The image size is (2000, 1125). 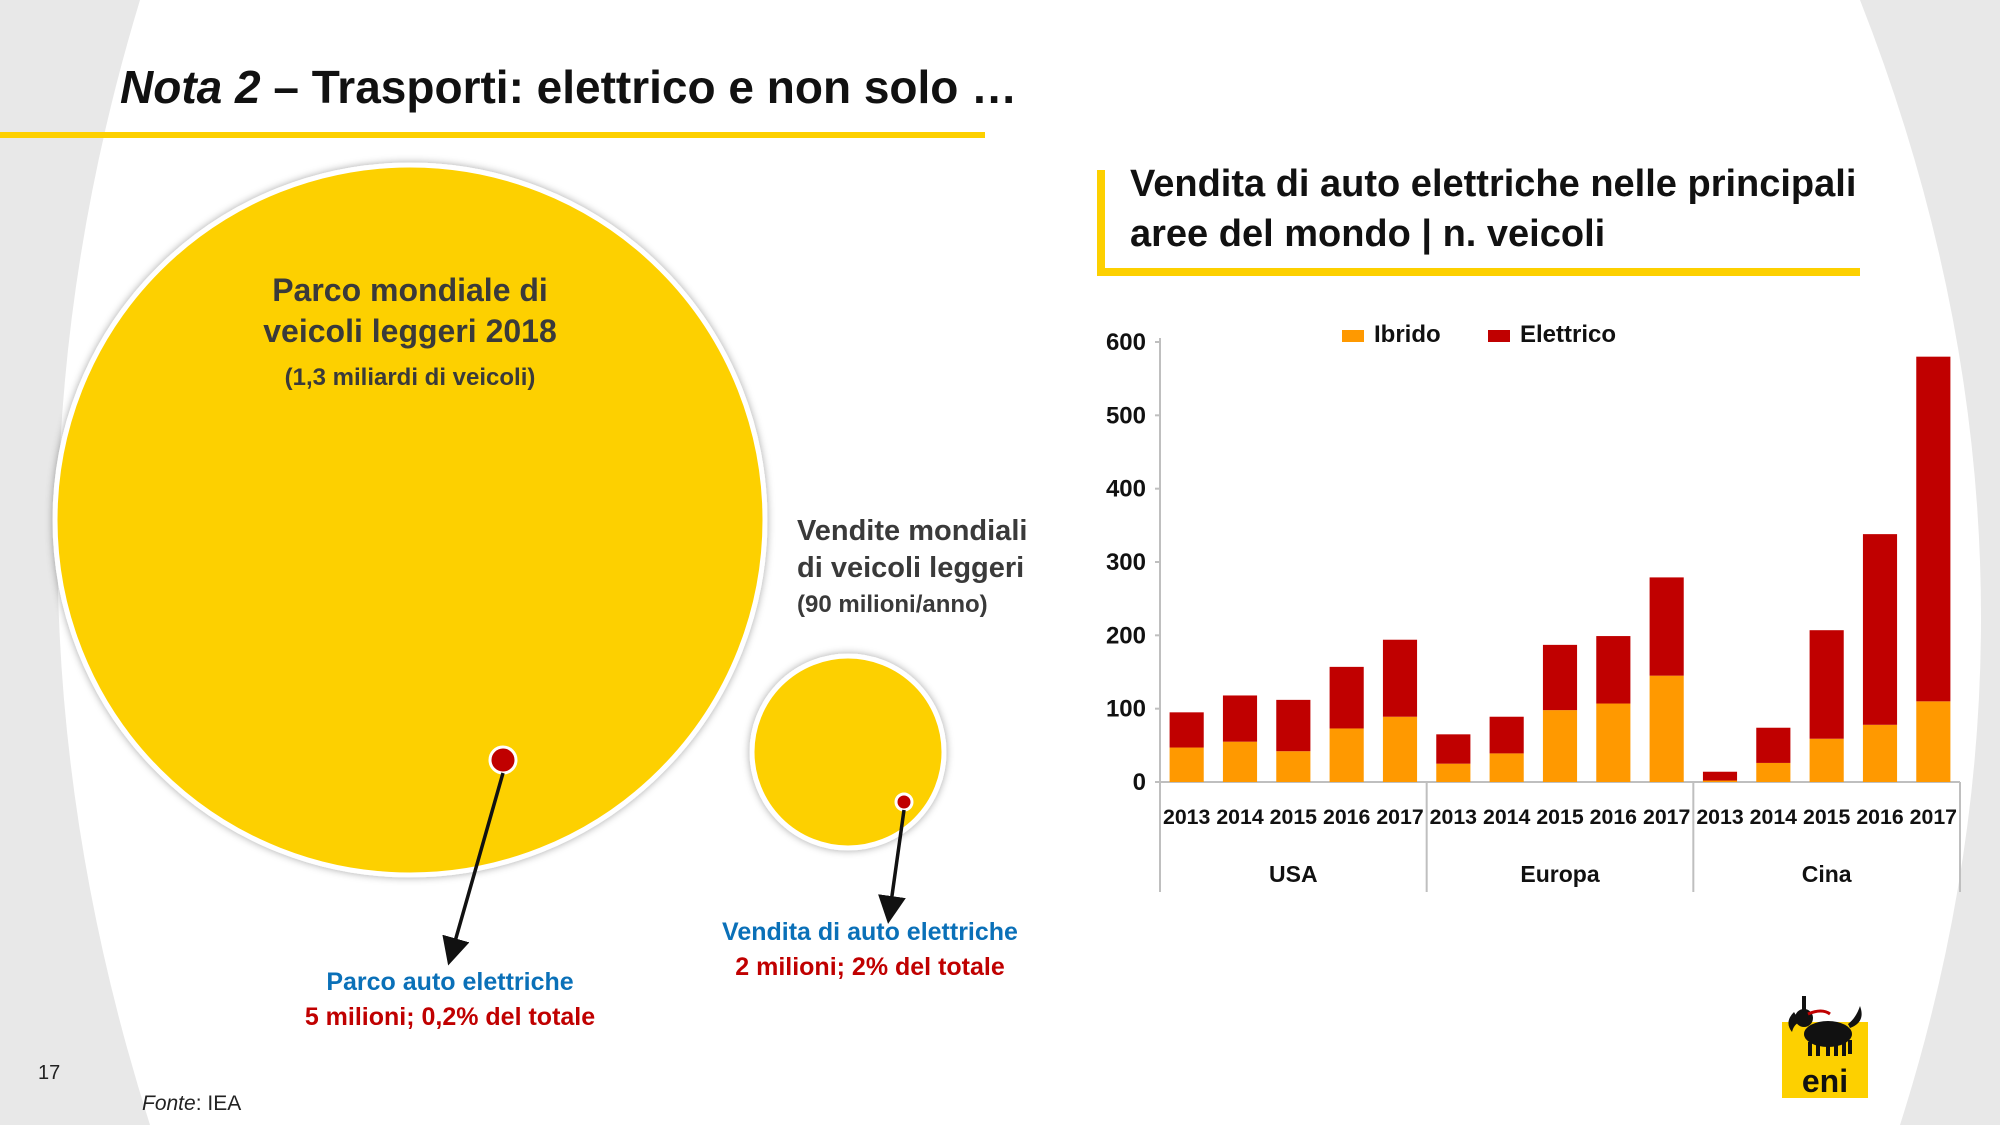 I want to click on y-tick-label: 200, so click(x=1126, y=635).